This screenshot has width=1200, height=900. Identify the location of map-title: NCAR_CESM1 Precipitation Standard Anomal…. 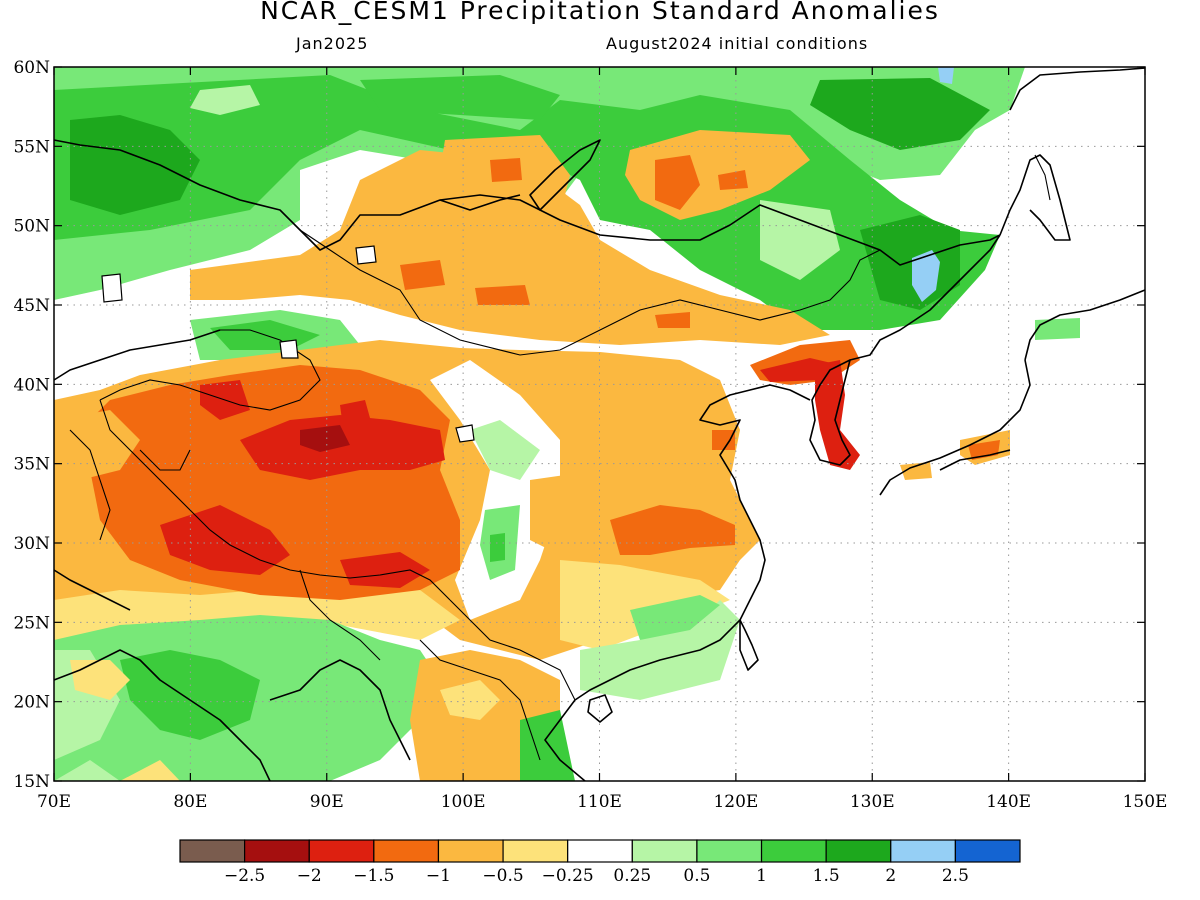
(600, 12).